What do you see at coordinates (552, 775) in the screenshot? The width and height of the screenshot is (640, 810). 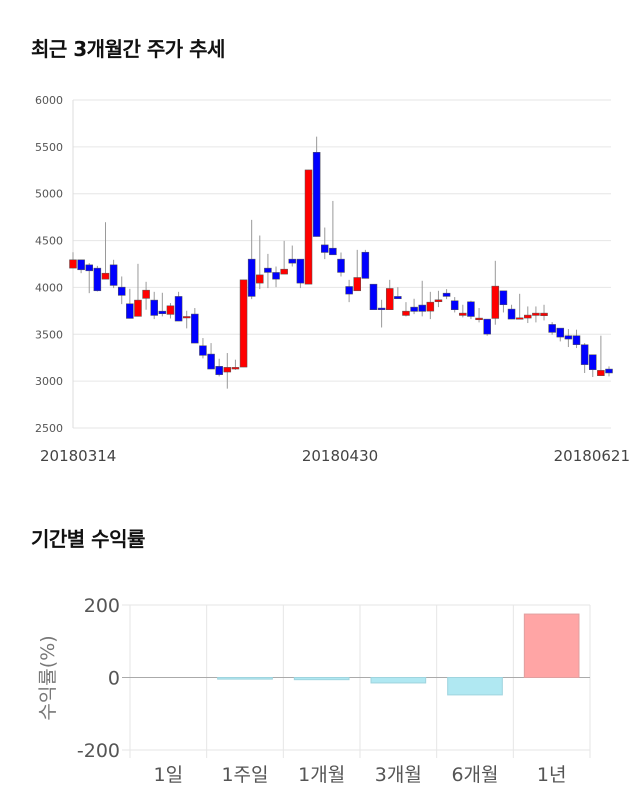 I see `x-category-label: 1년` at bounding box center [552, 775].